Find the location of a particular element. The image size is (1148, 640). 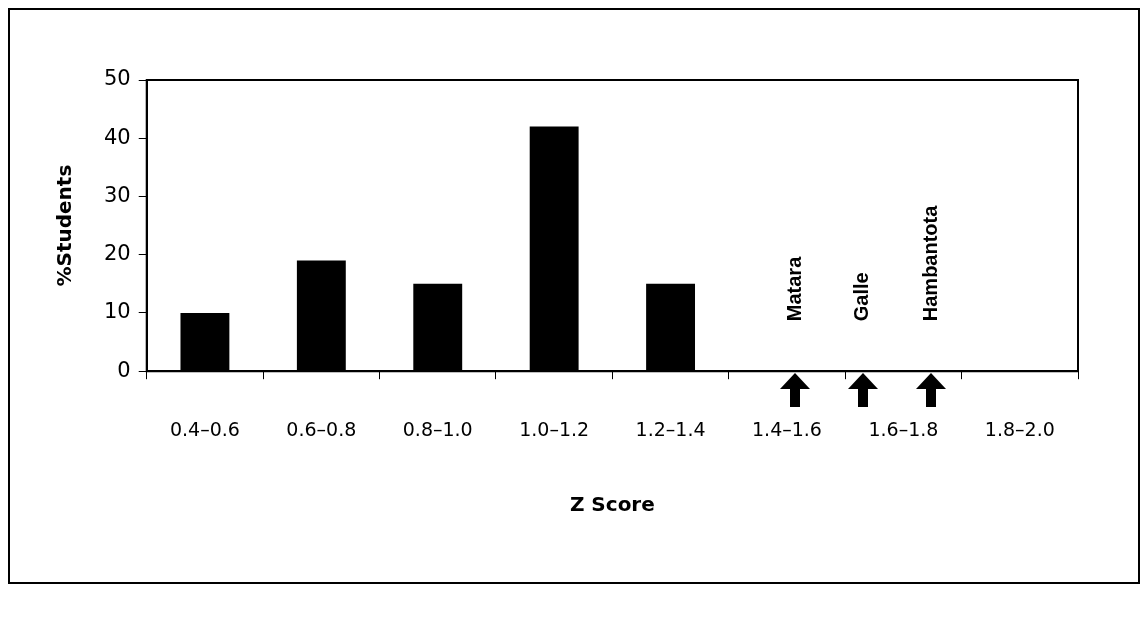

x-tick-label: 1.8–2.0 is located at coordinates (1019, 428).